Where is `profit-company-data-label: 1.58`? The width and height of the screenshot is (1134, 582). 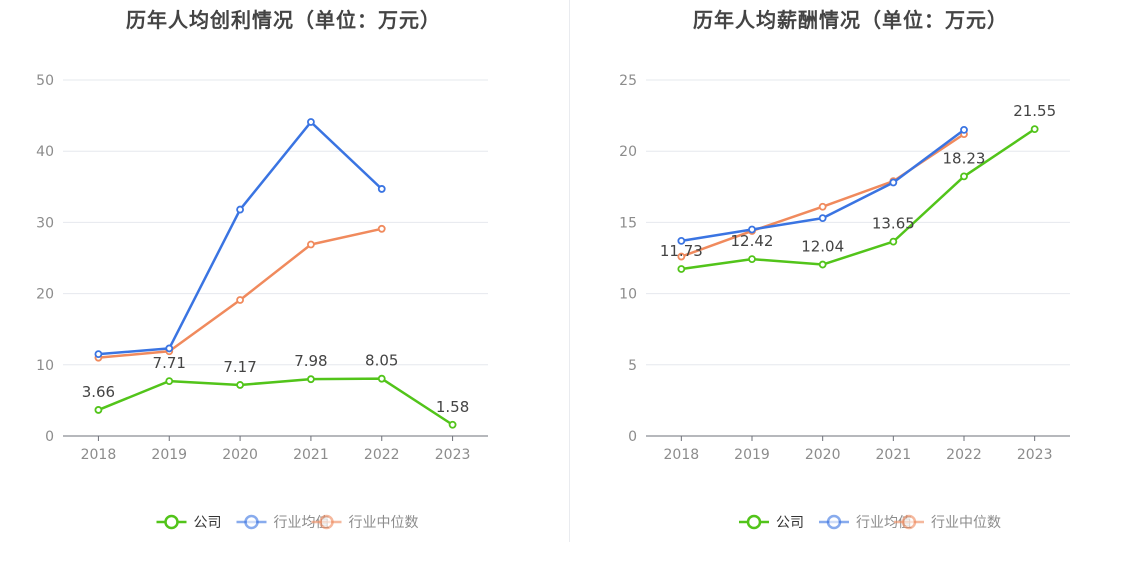 profit-company-data-label: 1.58 is located at coordinates (452, 407).